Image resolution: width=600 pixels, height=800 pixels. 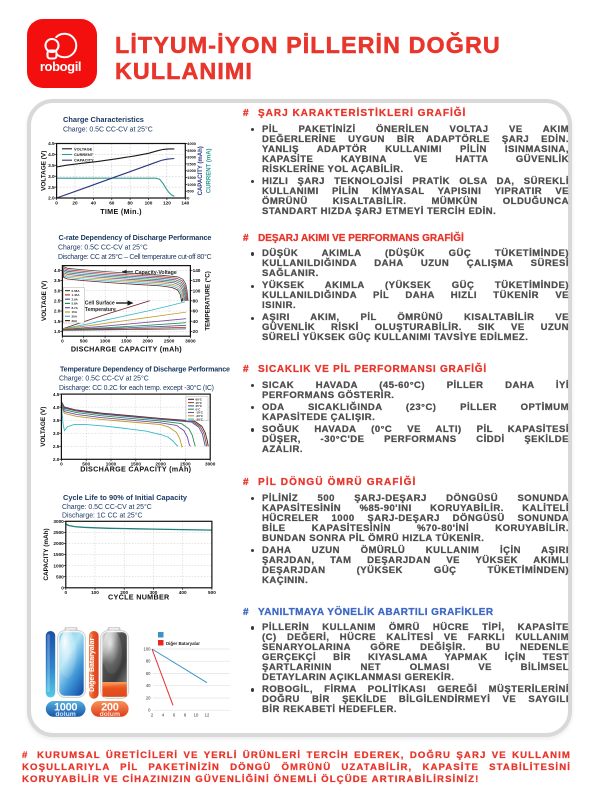 I want to click on svg-text: 3500, so click(x=191, y=150).